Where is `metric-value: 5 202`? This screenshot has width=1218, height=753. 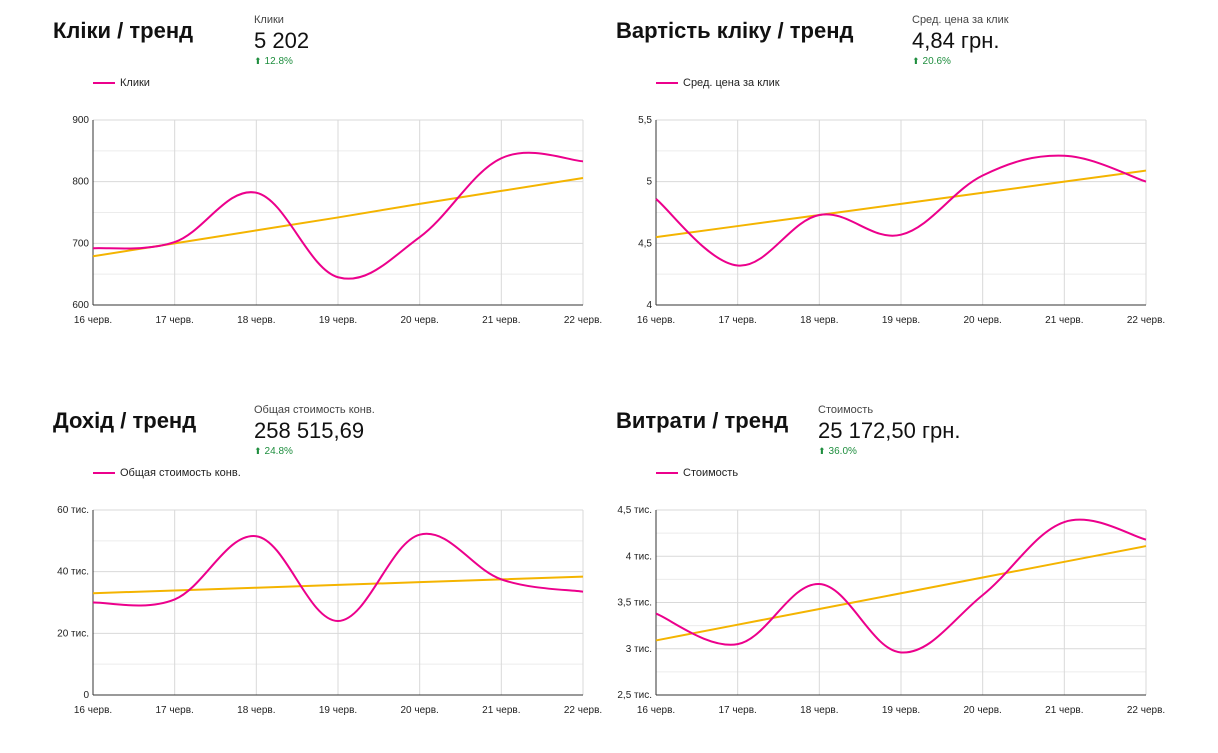 metric-value: 5 202 is located at coordinates (282, 40).